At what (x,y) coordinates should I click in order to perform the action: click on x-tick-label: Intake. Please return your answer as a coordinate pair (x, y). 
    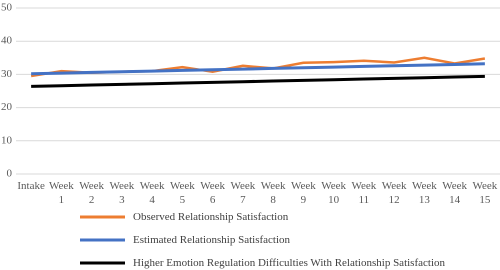
    Looking at the image, I should click on (31, 186).